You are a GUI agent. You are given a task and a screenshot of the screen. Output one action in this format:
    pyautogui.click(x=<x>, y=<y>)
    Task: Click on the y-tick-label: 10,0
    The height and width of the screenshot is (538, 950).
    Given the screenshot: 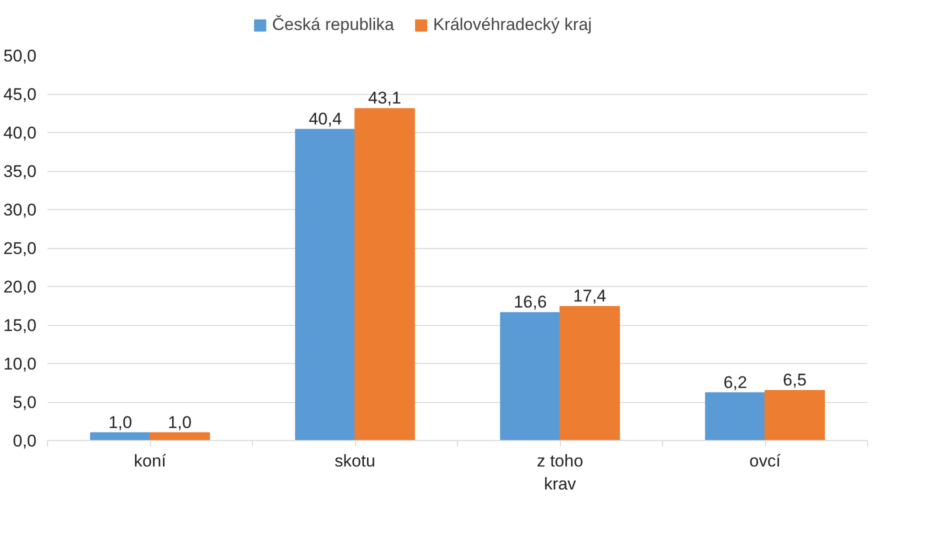 What is the action you would take?
    pyautogui.click(x=20, y=364)
    